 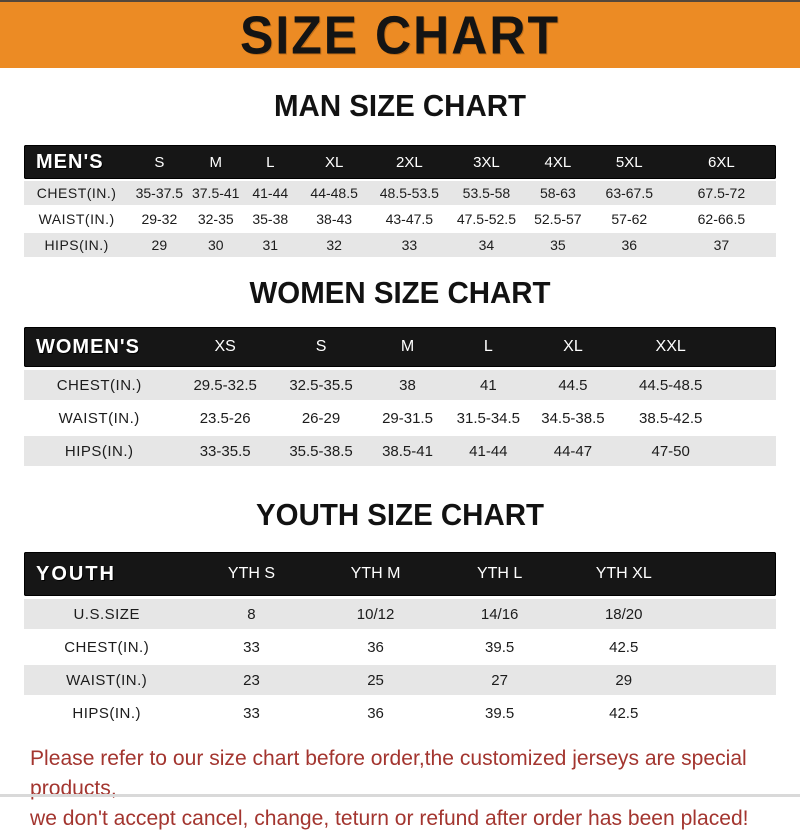 I want to click on measurement-value: 30, so click(x=215, y=245).